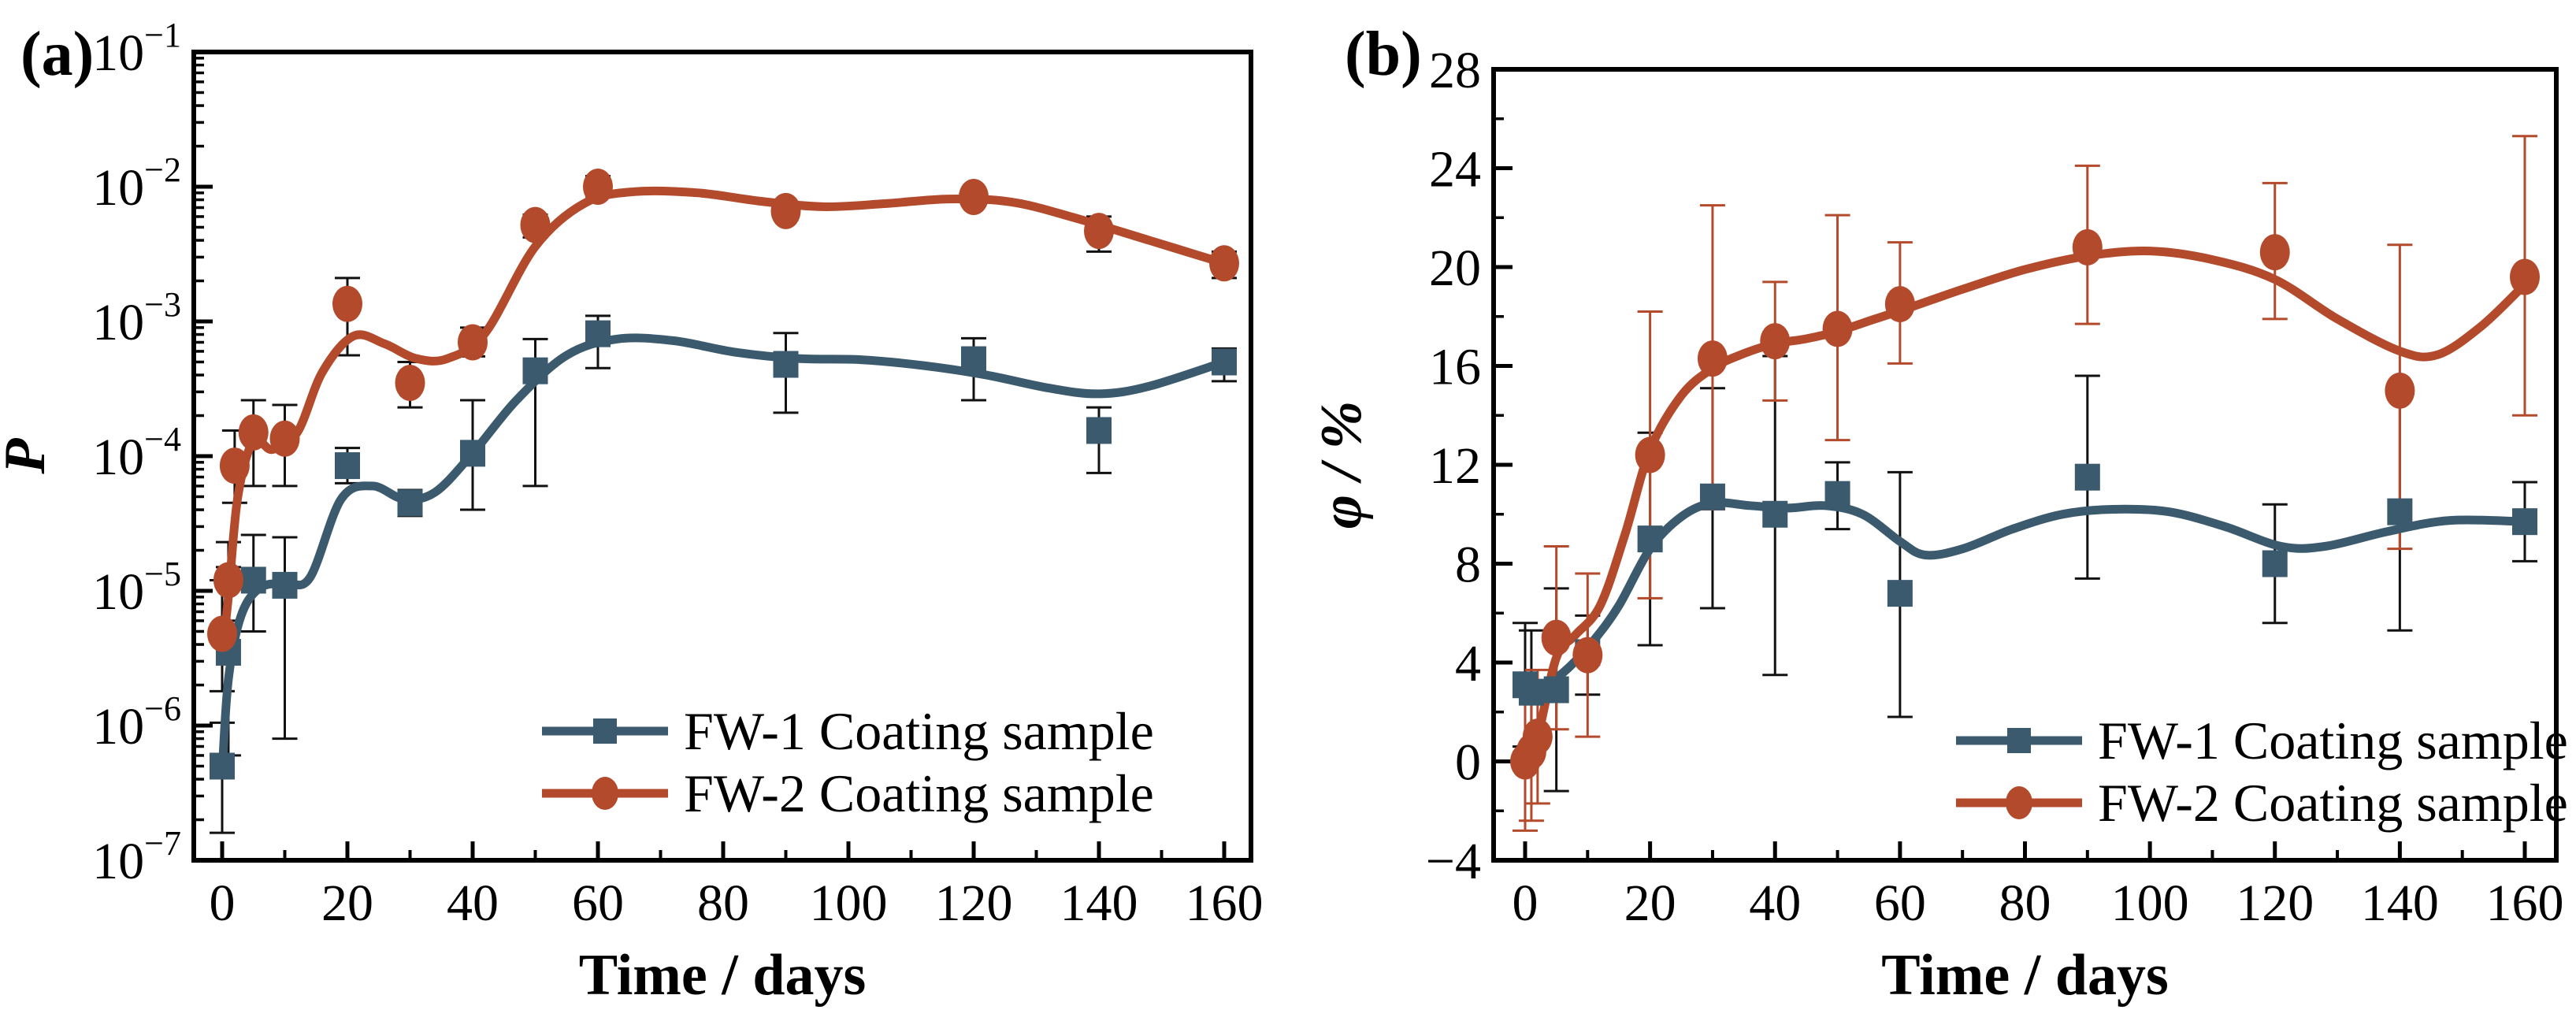  What do you see at coordinates (136, 453) in the screenshot?
I see `y-tick-label: 10⁻⁴` at bounding box center [136, 453].